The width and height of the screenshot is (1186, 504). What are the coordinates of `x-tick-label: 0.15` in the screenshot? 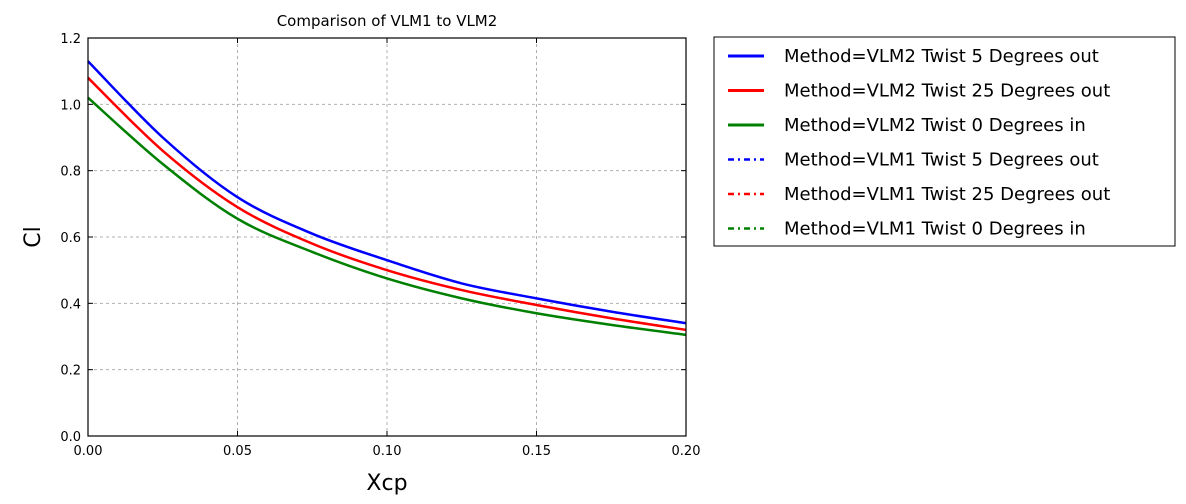 It's located at (536, 451).